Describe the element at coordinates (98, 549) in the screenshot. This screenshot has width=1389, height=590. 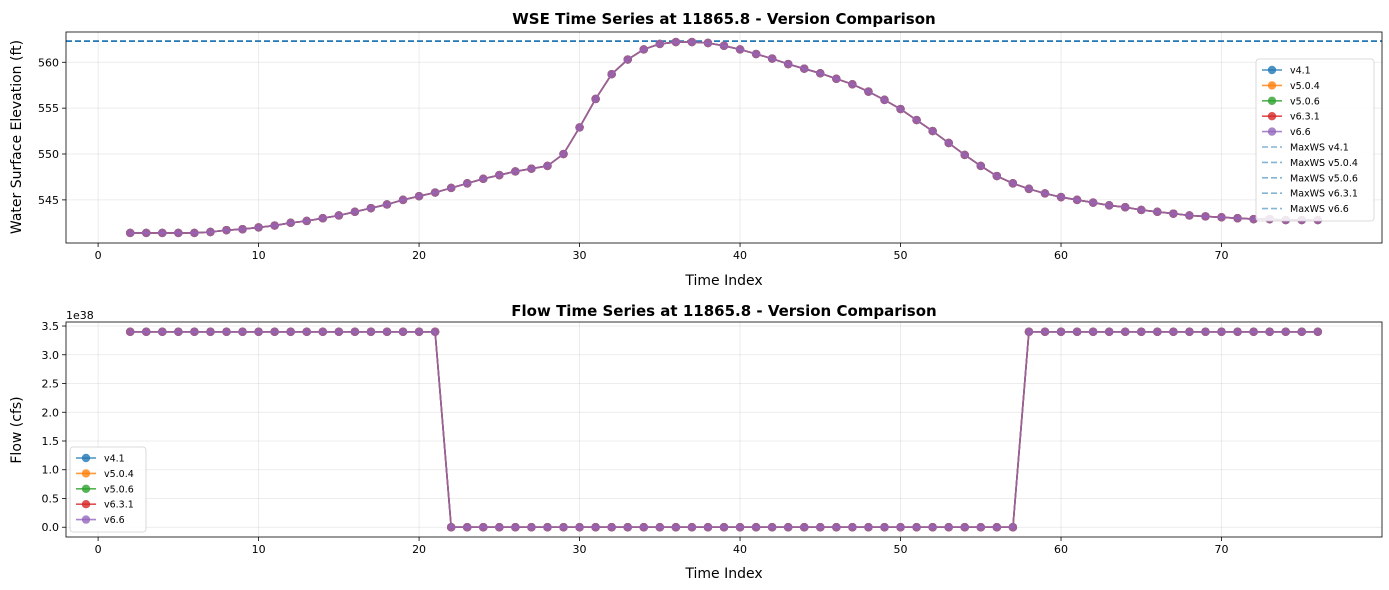
I see `flow-x-tick-label: 0` at that location.